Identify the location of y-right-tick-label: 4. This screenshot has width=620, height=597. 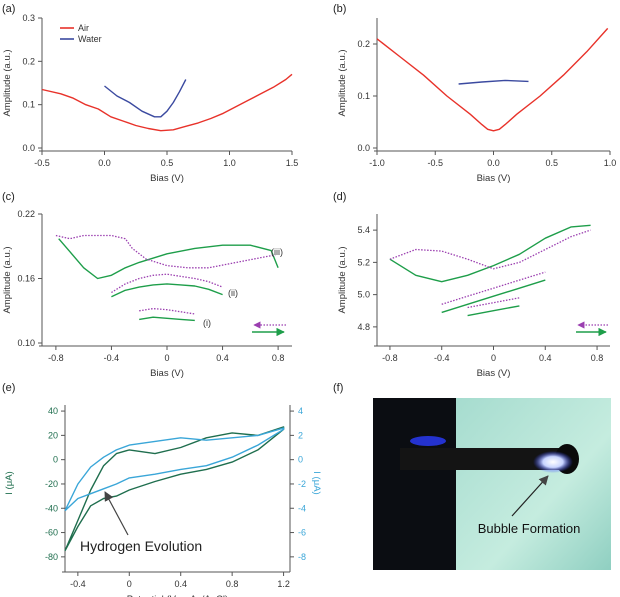
(300, 411).